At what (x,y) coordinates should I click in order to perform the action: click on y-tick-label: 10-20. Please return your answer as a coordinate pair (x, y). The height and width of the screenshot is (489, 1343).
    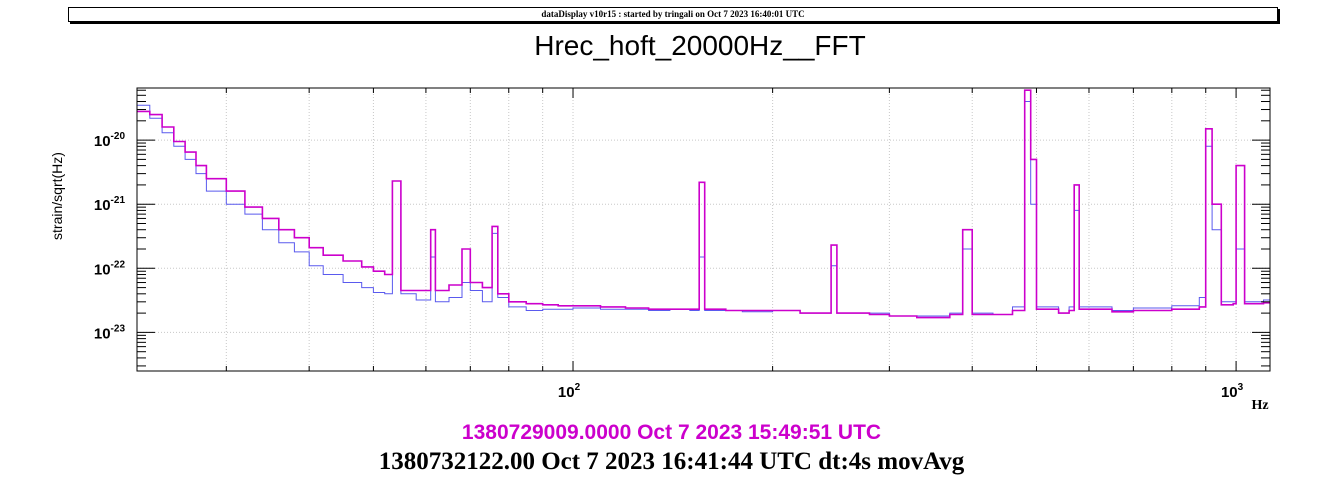
    Looking at the image, I should click on (110, 140).